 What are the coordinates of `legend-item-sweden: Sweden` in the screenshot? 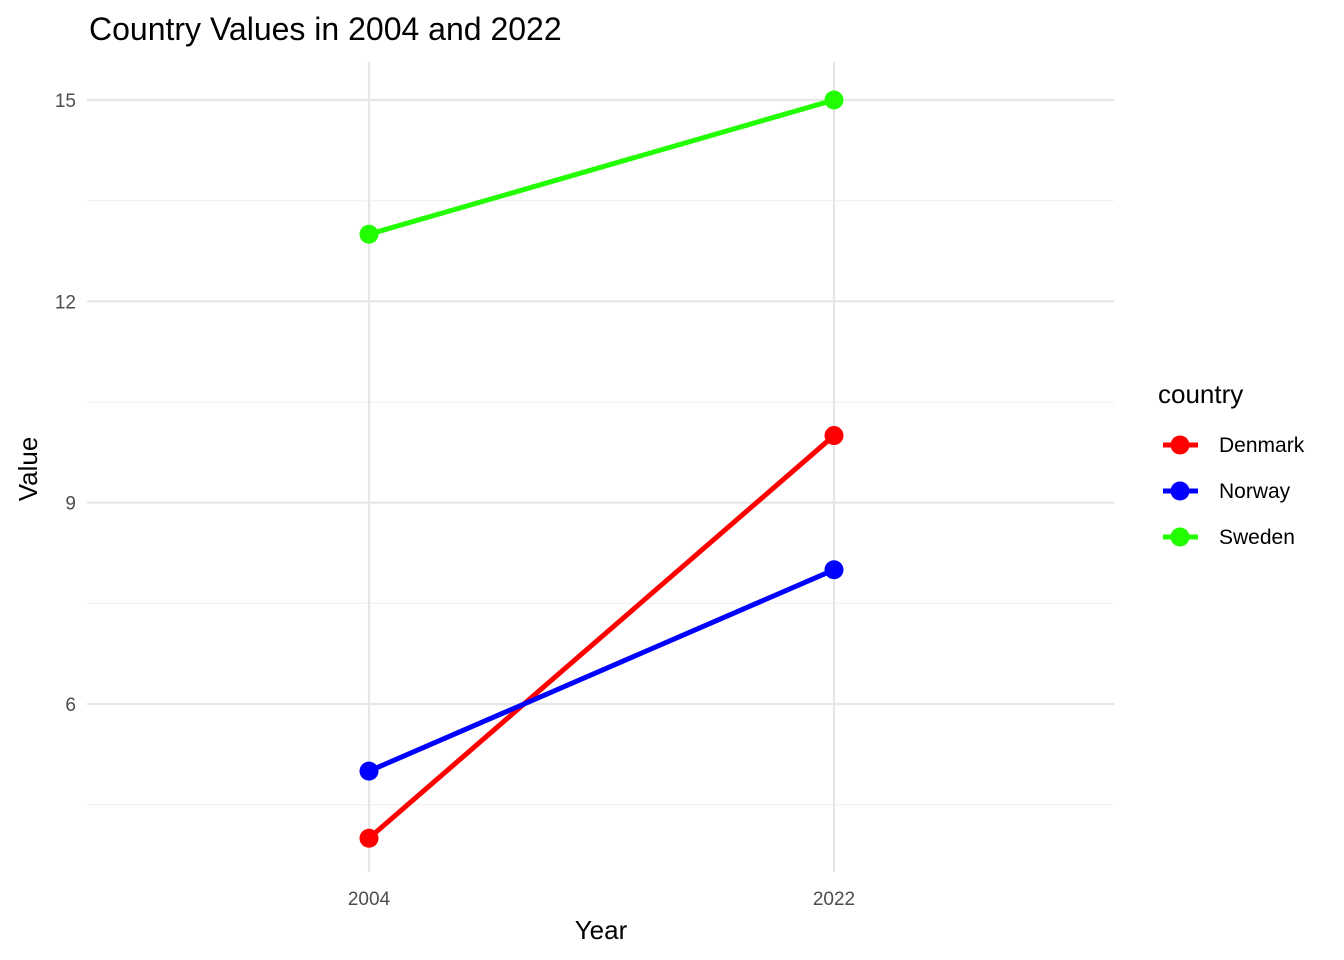 It's located at (1229, 537).